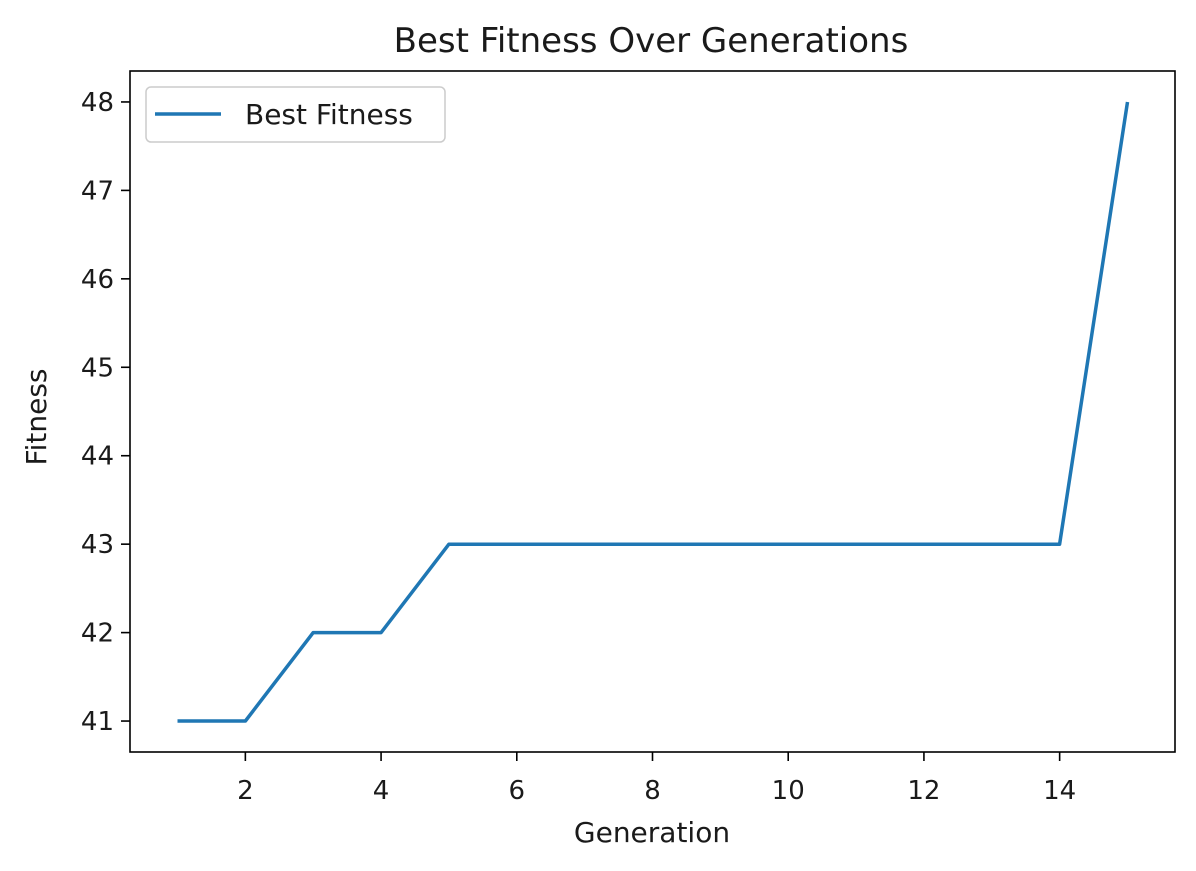 This screenshot has height=871, width=1196. I want to click on y-tick-label: 47, so click(97, 191).